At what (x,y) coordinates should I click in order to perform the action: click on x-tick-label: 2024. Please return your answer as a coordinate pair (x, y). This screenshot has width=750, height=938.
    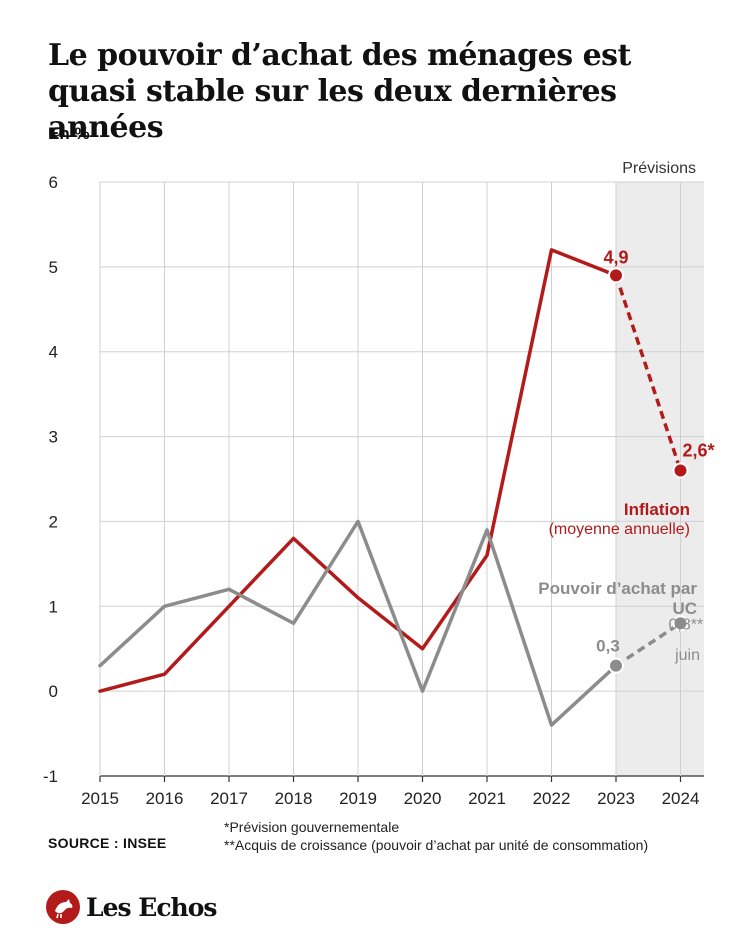
    Looking at the image, I should click on (681, 798).